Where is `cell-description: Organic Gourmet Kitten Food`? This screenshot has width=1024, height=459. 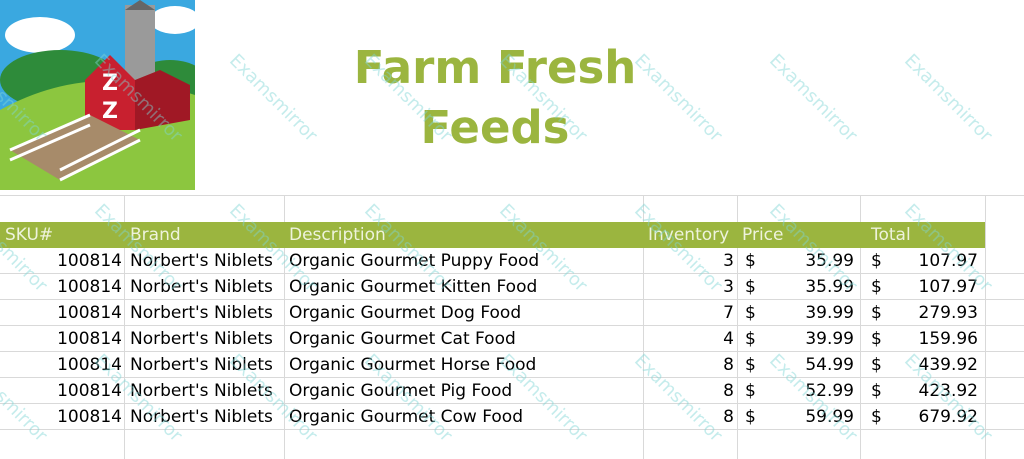 cell-description: Organic Gourmet Kitten Food is located at coordinates (413, 287).